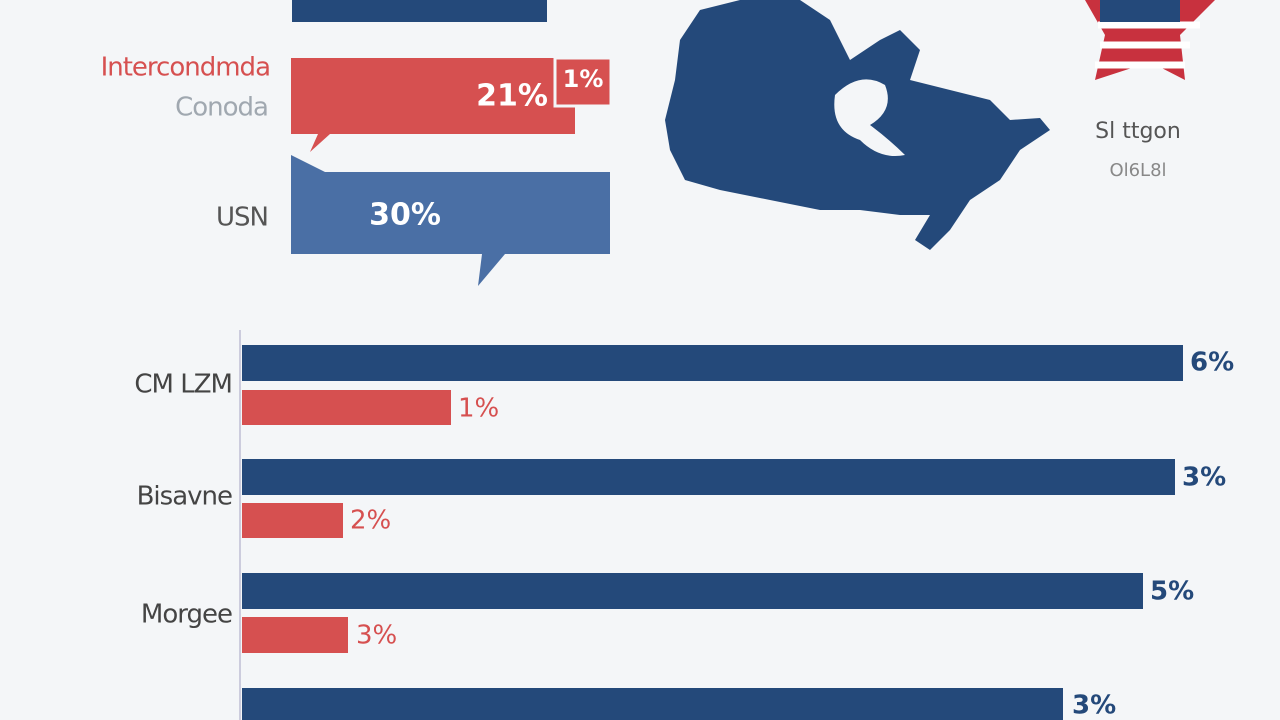 The height and width of the screenshot is (720, 1280). Describe the element at coordinates (1172, 592) in the screenshot. I see `bar-value: 5%` at that location.